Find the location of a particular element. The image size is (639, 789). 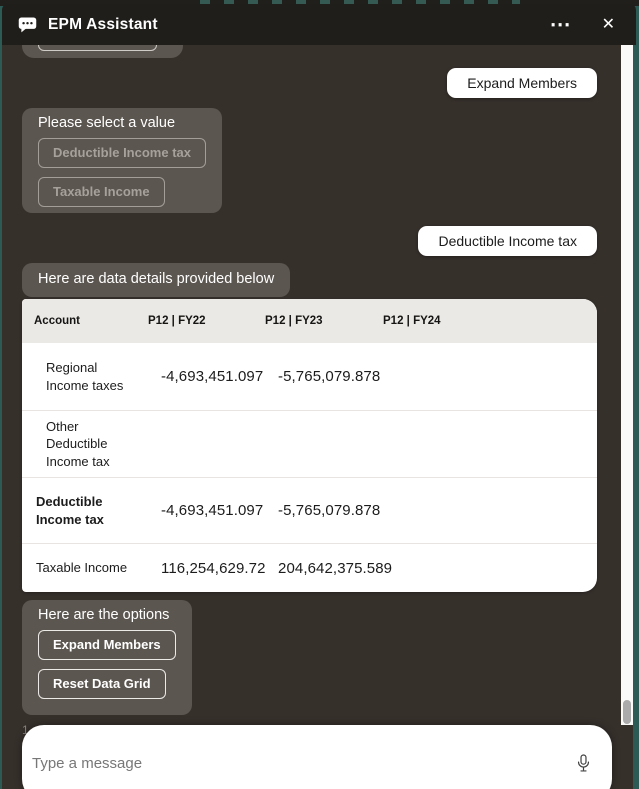

value-cell: 116,254,629.72 is located at coordinates (213, 568).